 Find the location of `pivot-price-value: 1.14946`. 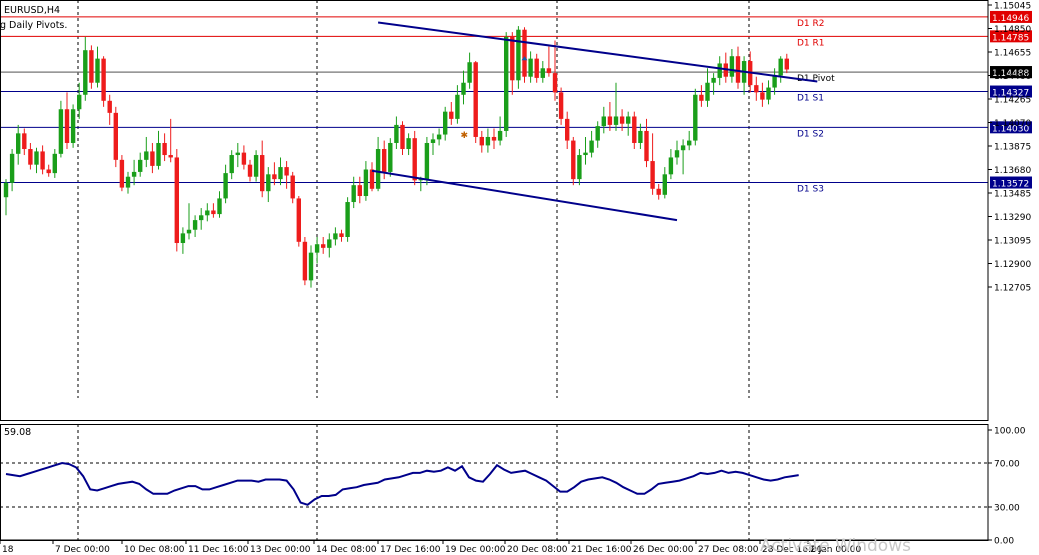

pivot-price-value: 1.14946 is located at coordinates (1010, 19).